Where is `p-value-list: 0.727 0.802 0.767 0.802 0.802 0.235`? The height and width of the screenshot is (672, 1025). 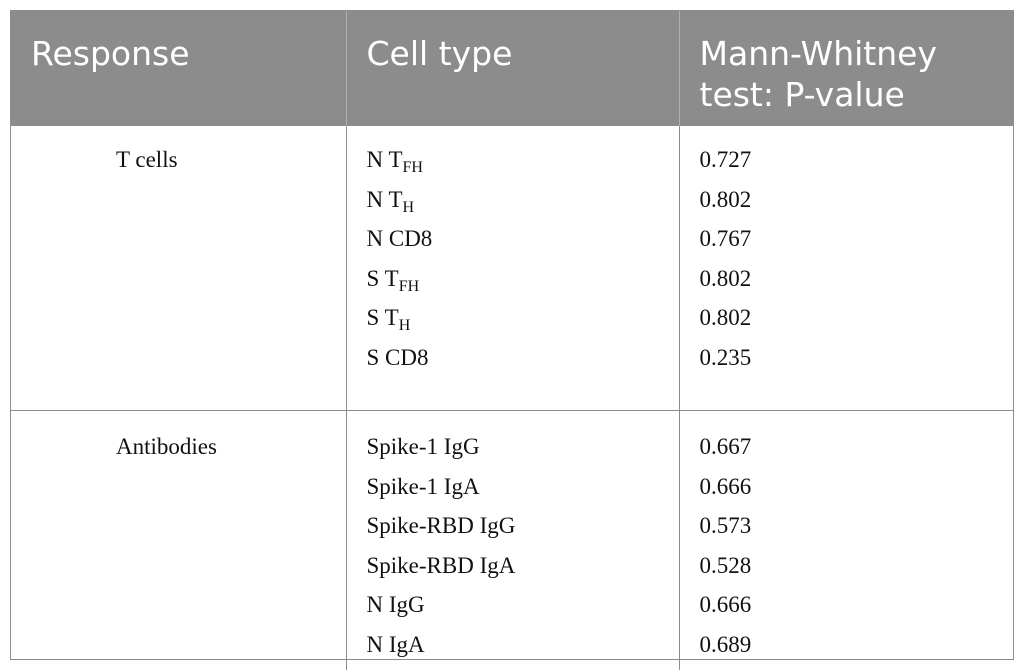 p-value-list: 0.727 0.802 0.767 0.802 0.802 0.235 is located at coordinates (845, 268).